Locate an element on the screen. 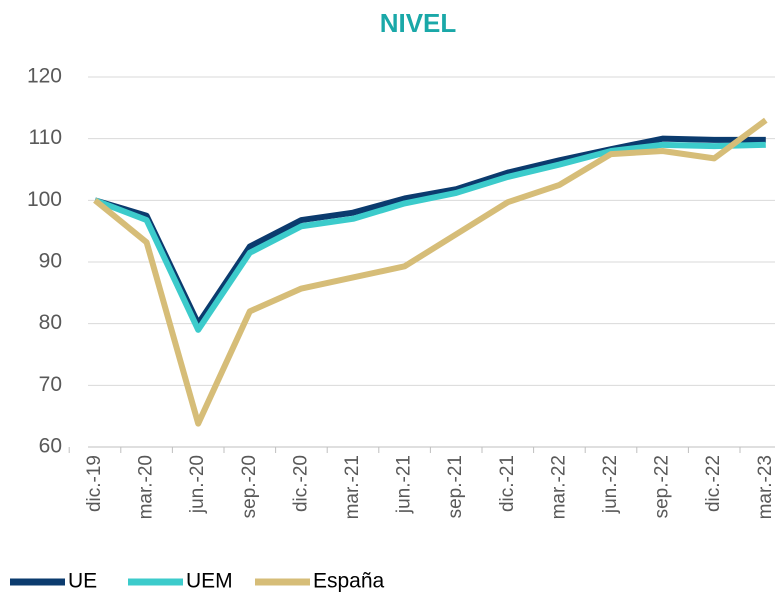  y-tick-label: 120 is located at coordinates (44, 76).